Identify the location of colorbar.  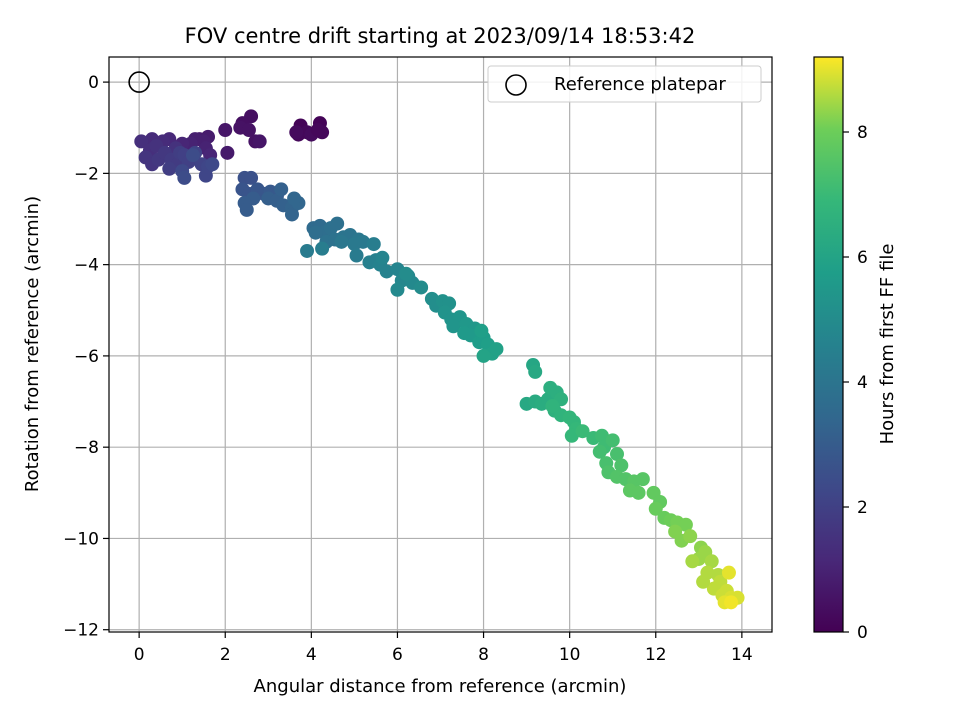
(828, 344).